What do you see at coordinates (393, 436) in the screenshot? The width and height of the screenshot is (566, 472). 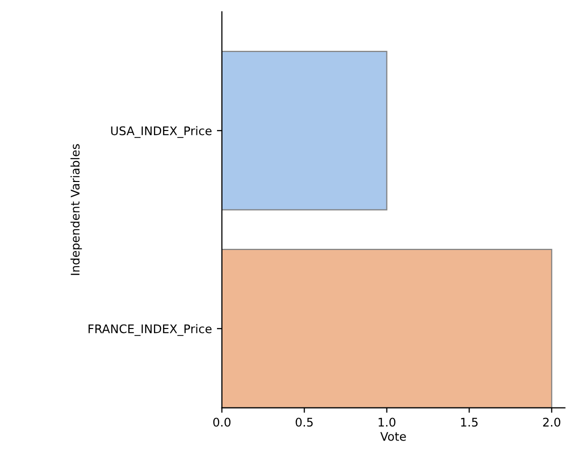 I see `x-axis-title: Vote` at bounding box center [393, 436].